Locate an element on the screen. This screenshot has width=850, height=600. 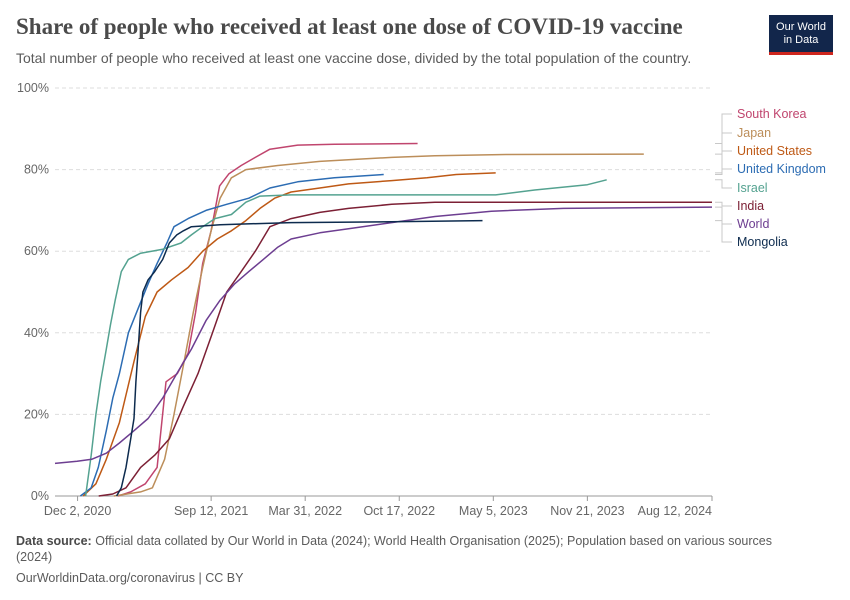
y-axis: 0% 20% 40% 60% 80% 100% is located at coordinates (33, 292).